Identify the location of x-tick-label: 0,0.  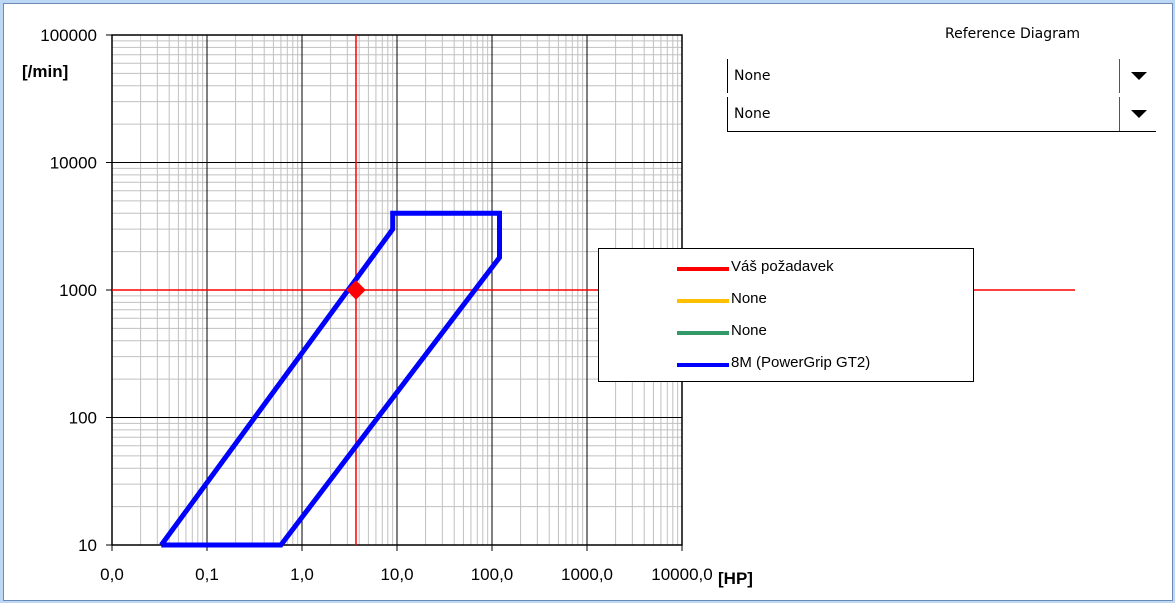
(112, 574).